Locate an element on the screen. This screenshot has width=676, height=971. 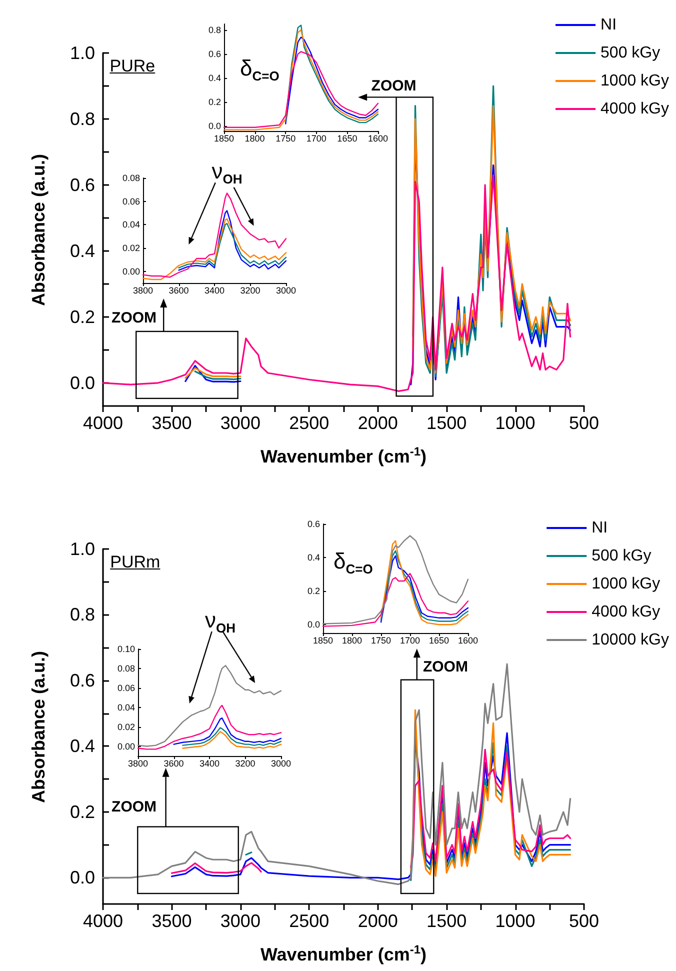
annotation: PURe is located at coordinates (133, 66).